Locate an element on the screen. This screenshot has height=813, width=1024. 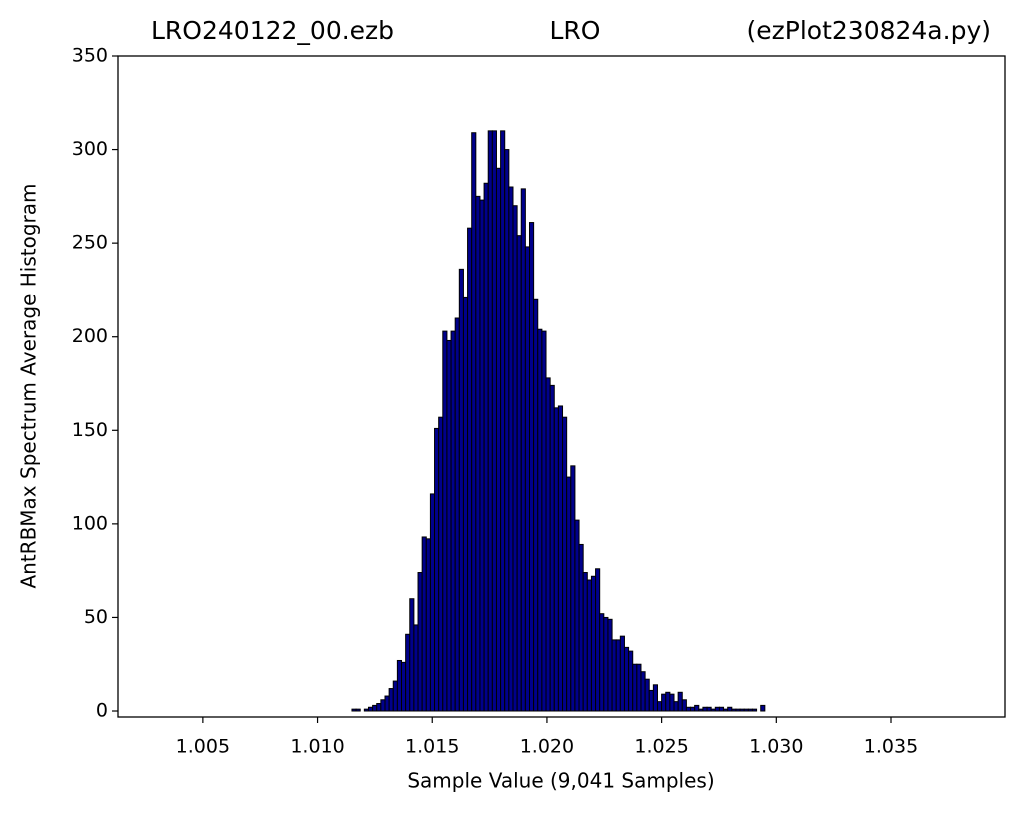
x-tick-label: 1.015 is located at coordinates (432, 747).